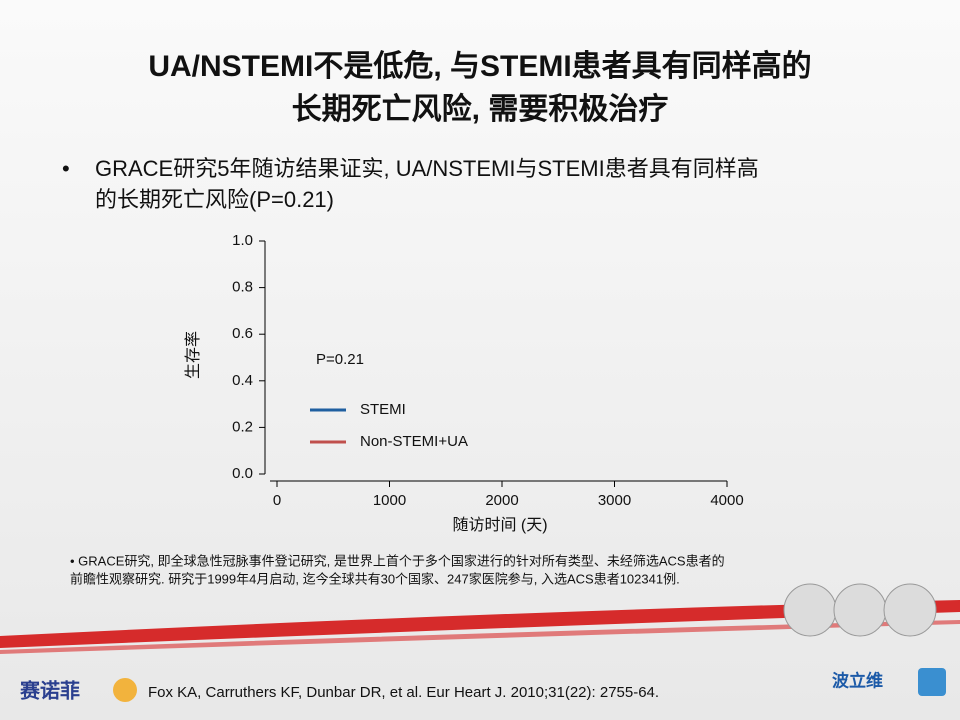 The height and width of the screenshot is (720, 960). I want to click on x-tick-label: 1000, so click(389, 500).